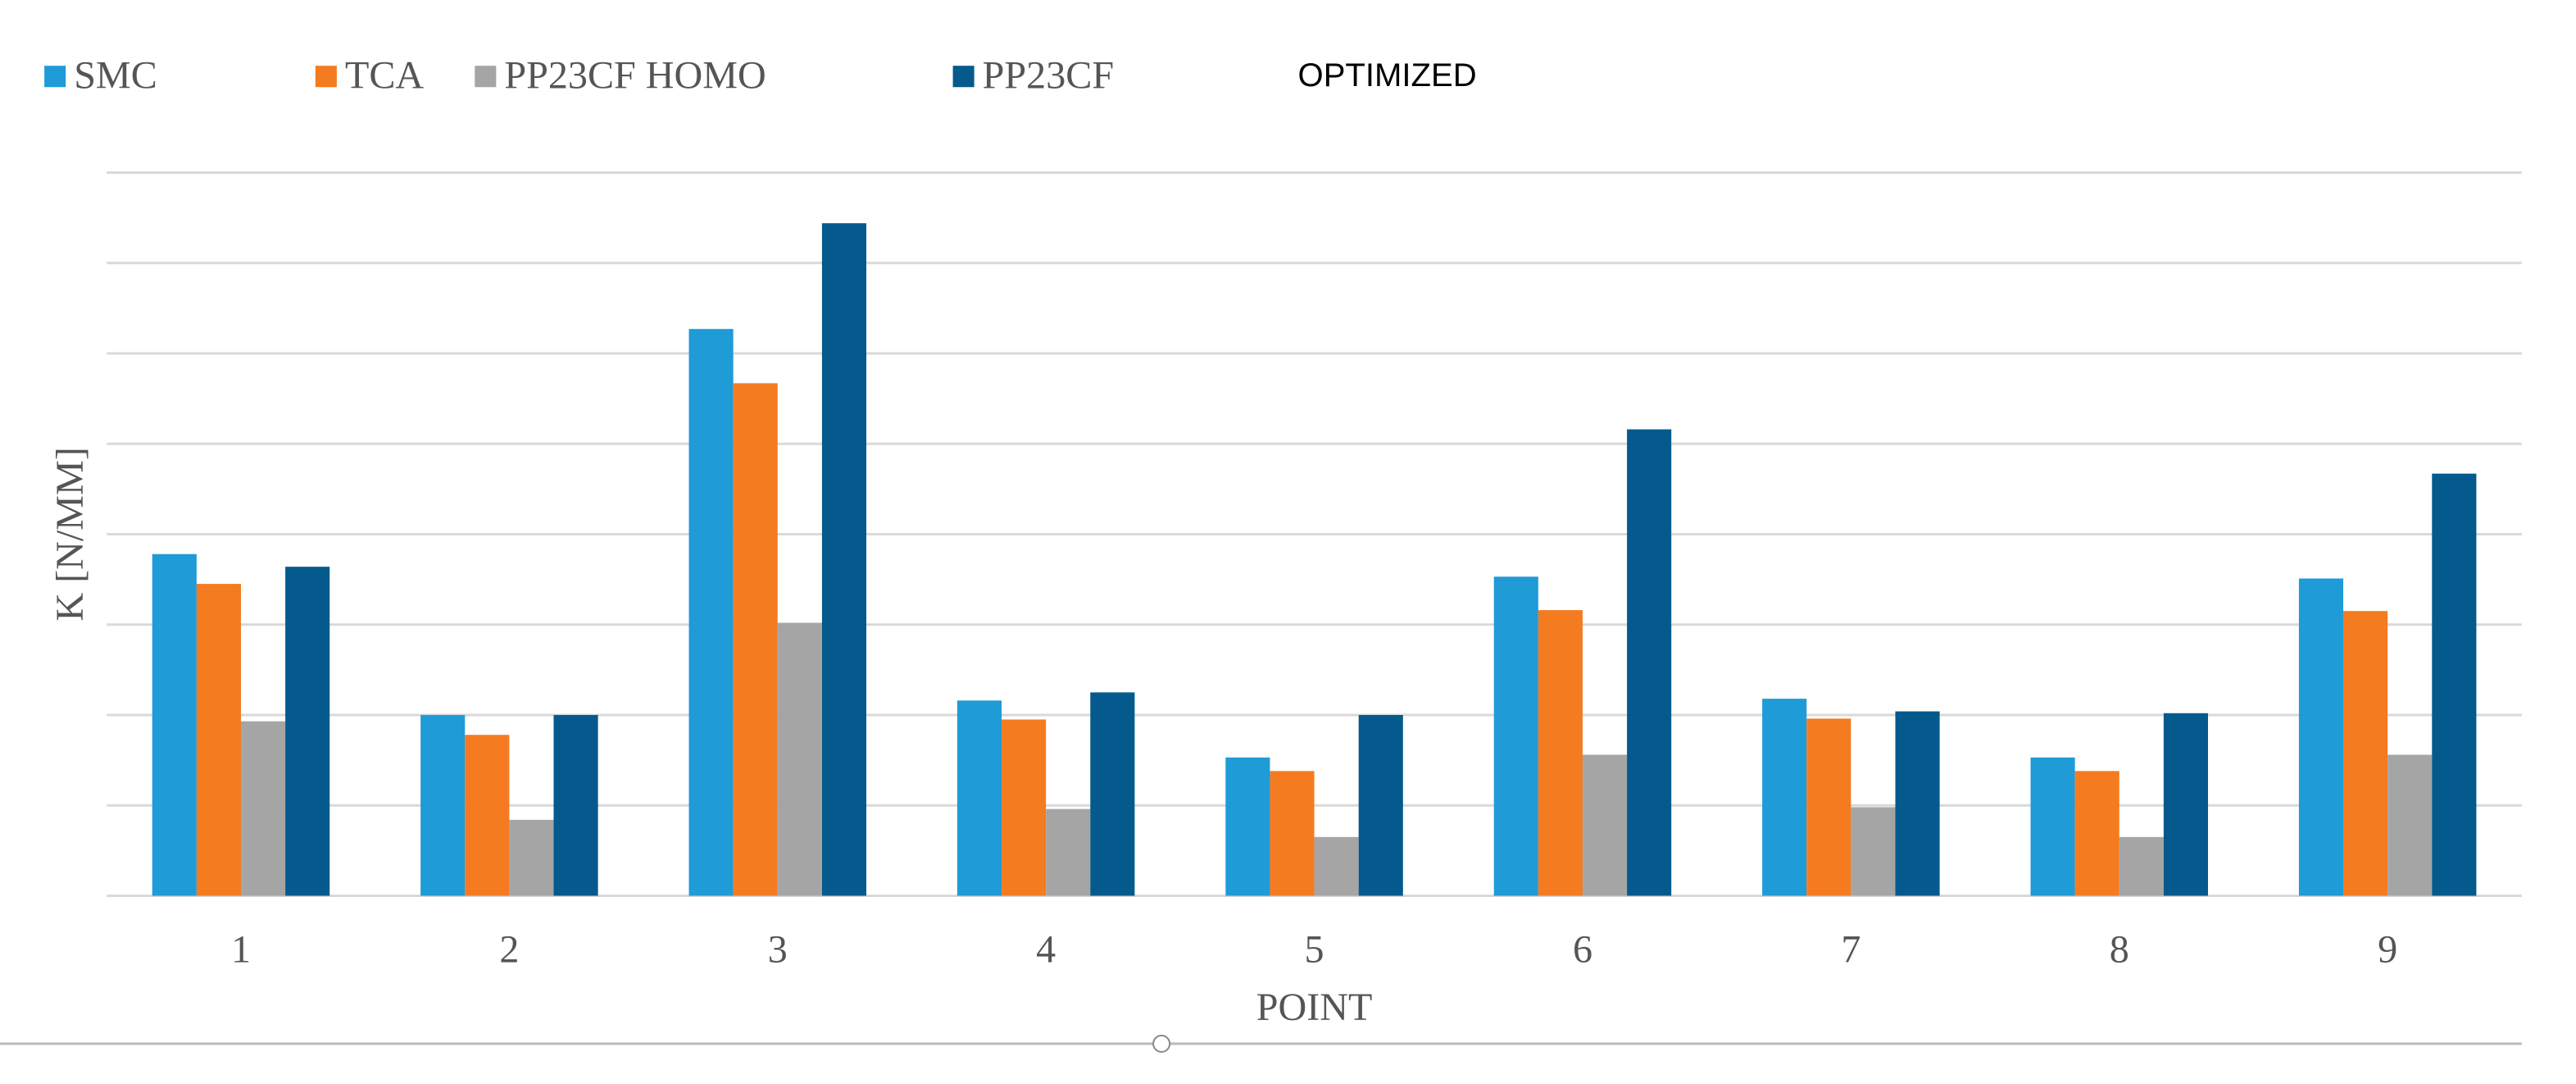  I want to click on x-tick-label: 6, so click(1582, 950).